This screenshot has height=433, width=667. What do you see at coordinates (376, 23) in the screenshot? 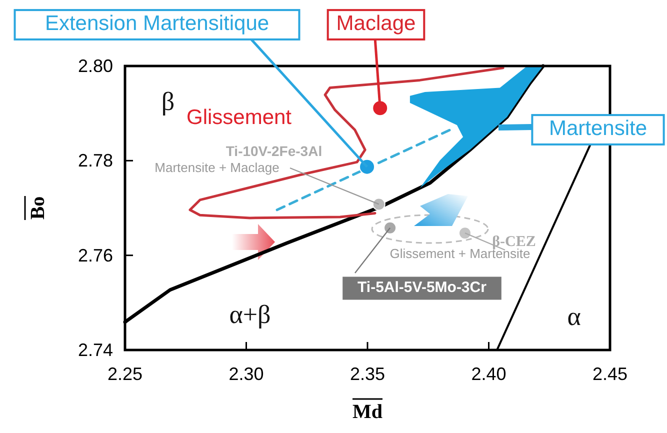
I see `annotation: Maclage` at bounding box center [376, 23].